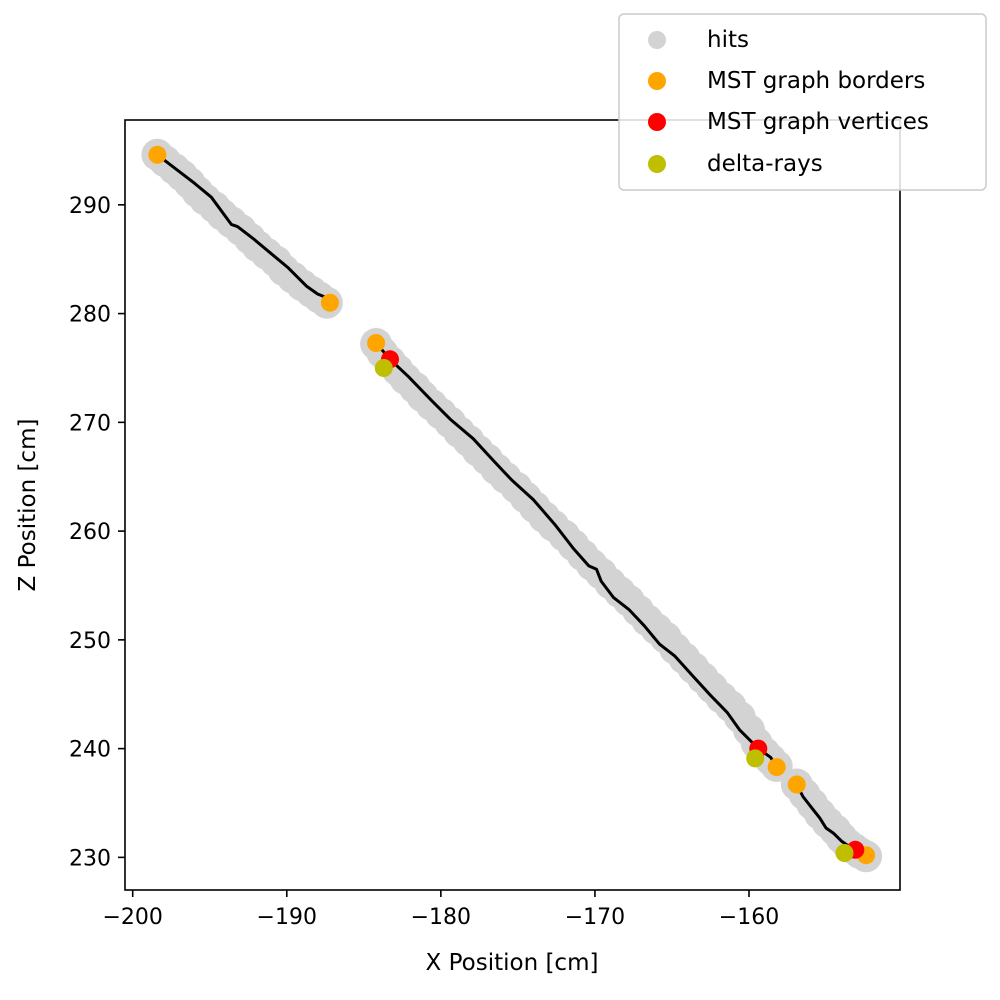  Describe the element at coordinates (657, 81) in the screenshot. I see `legend-marker-mst-borders` at that location.